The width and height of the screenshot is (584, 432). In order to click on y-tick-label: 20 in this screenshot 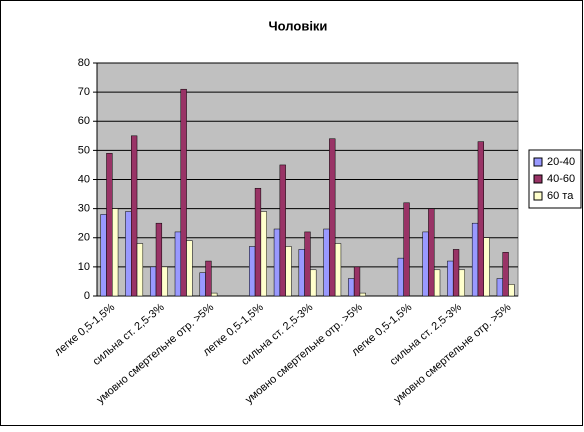, I will do `click(84, 238)`.